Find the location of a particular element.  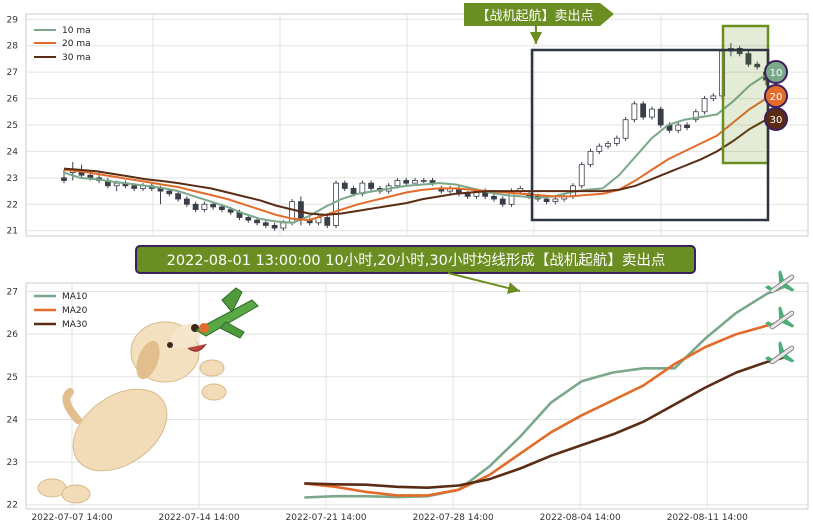

legend-label-ma10: MA10 is located at coordinates (75, 297).